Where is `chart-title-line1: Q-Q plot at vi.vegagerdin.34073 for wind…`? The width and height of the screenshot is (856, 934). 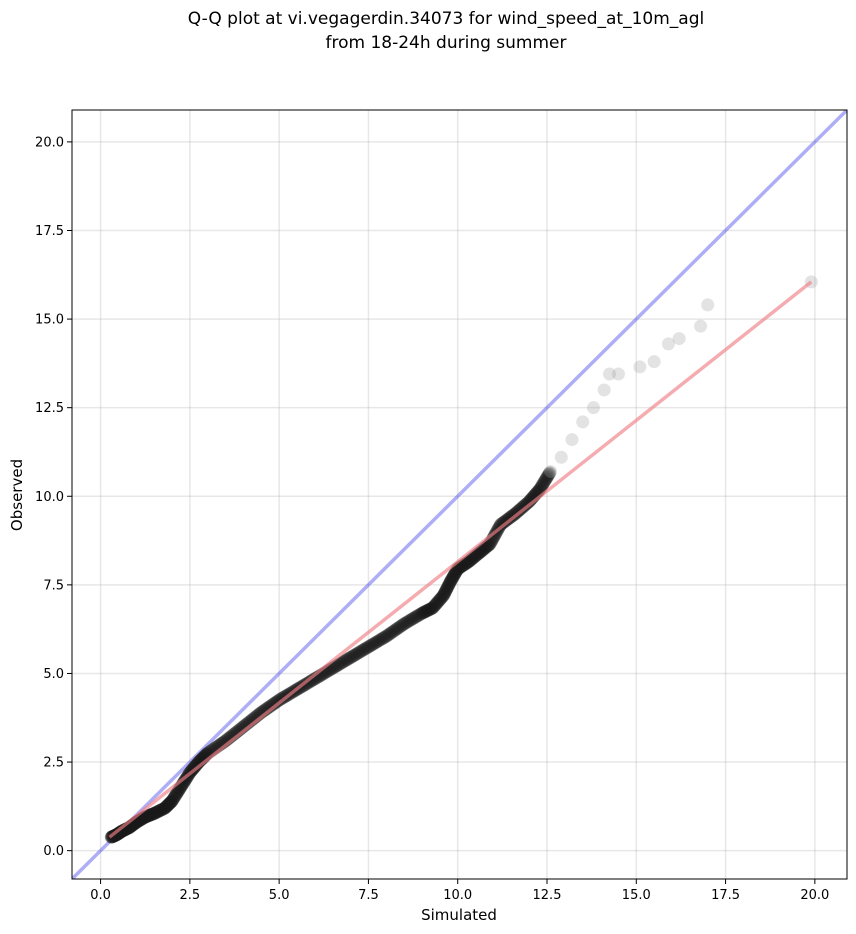 chart-title-line1: Q-Q plot at vi.vegagerdin.34073 for wind… is located at coordinates (446, 19).